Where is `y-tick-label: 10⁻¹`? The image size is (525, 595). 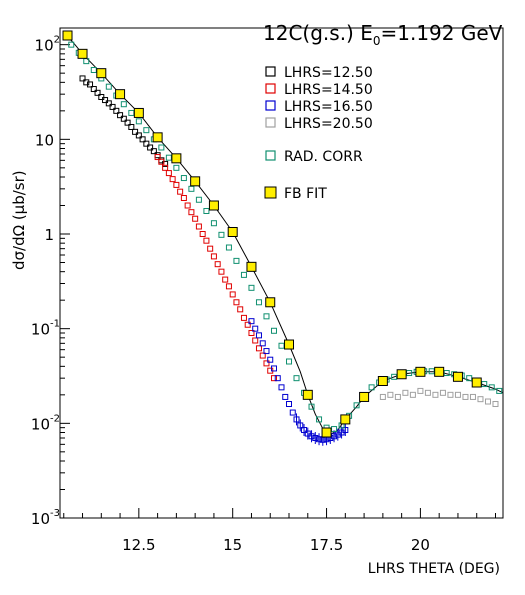
y-tick-label: 10⁻¹ is located at coordinates (45, 329).